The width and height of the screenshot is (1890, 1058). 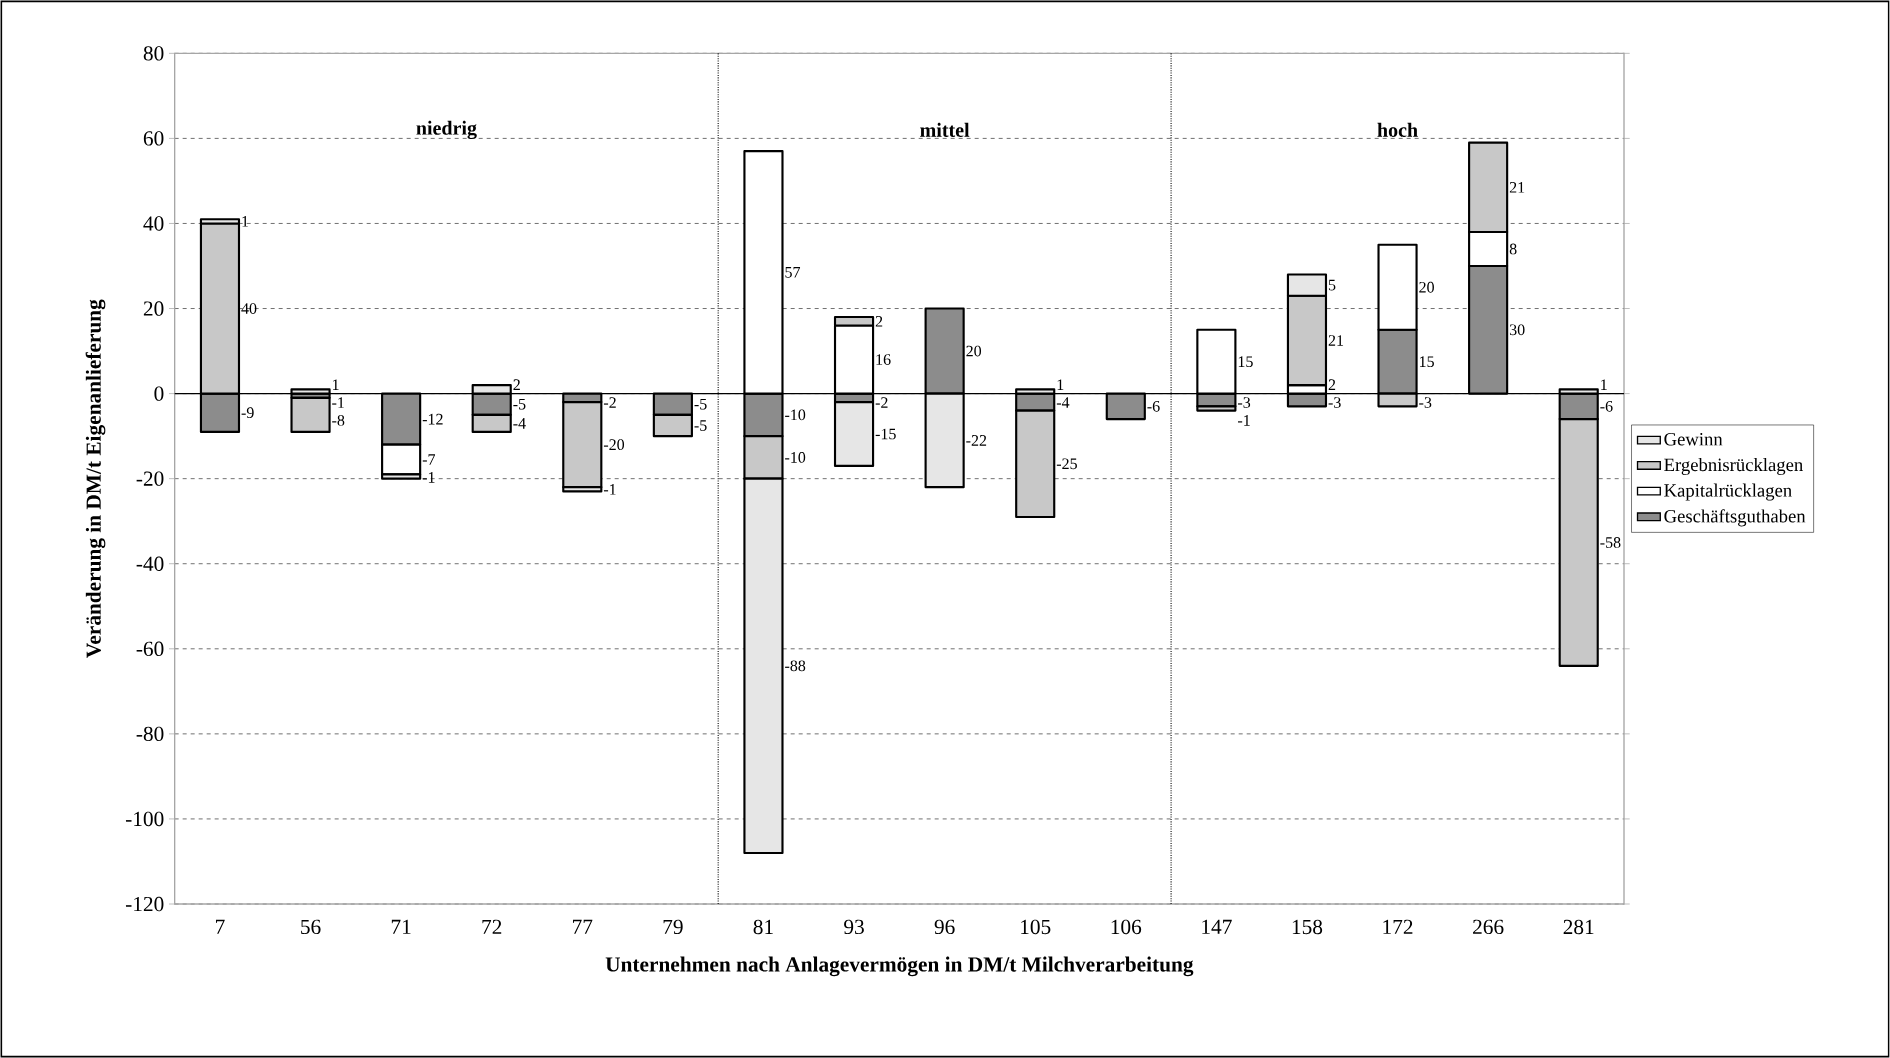 I want to click on legend-label: Geschäftsguthaben, so click(x=1735, y=518).